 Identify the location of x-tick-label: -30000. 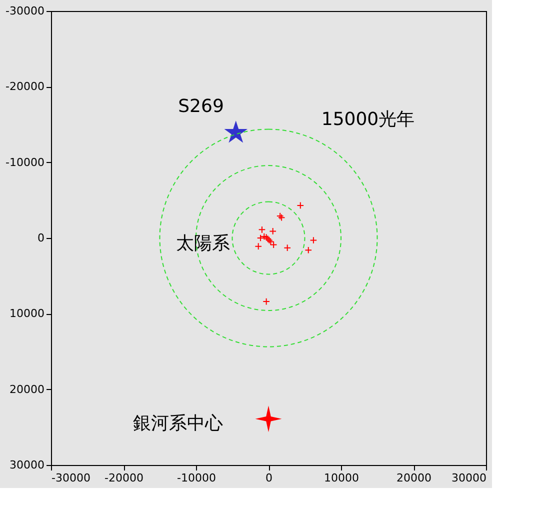
(71, 478).